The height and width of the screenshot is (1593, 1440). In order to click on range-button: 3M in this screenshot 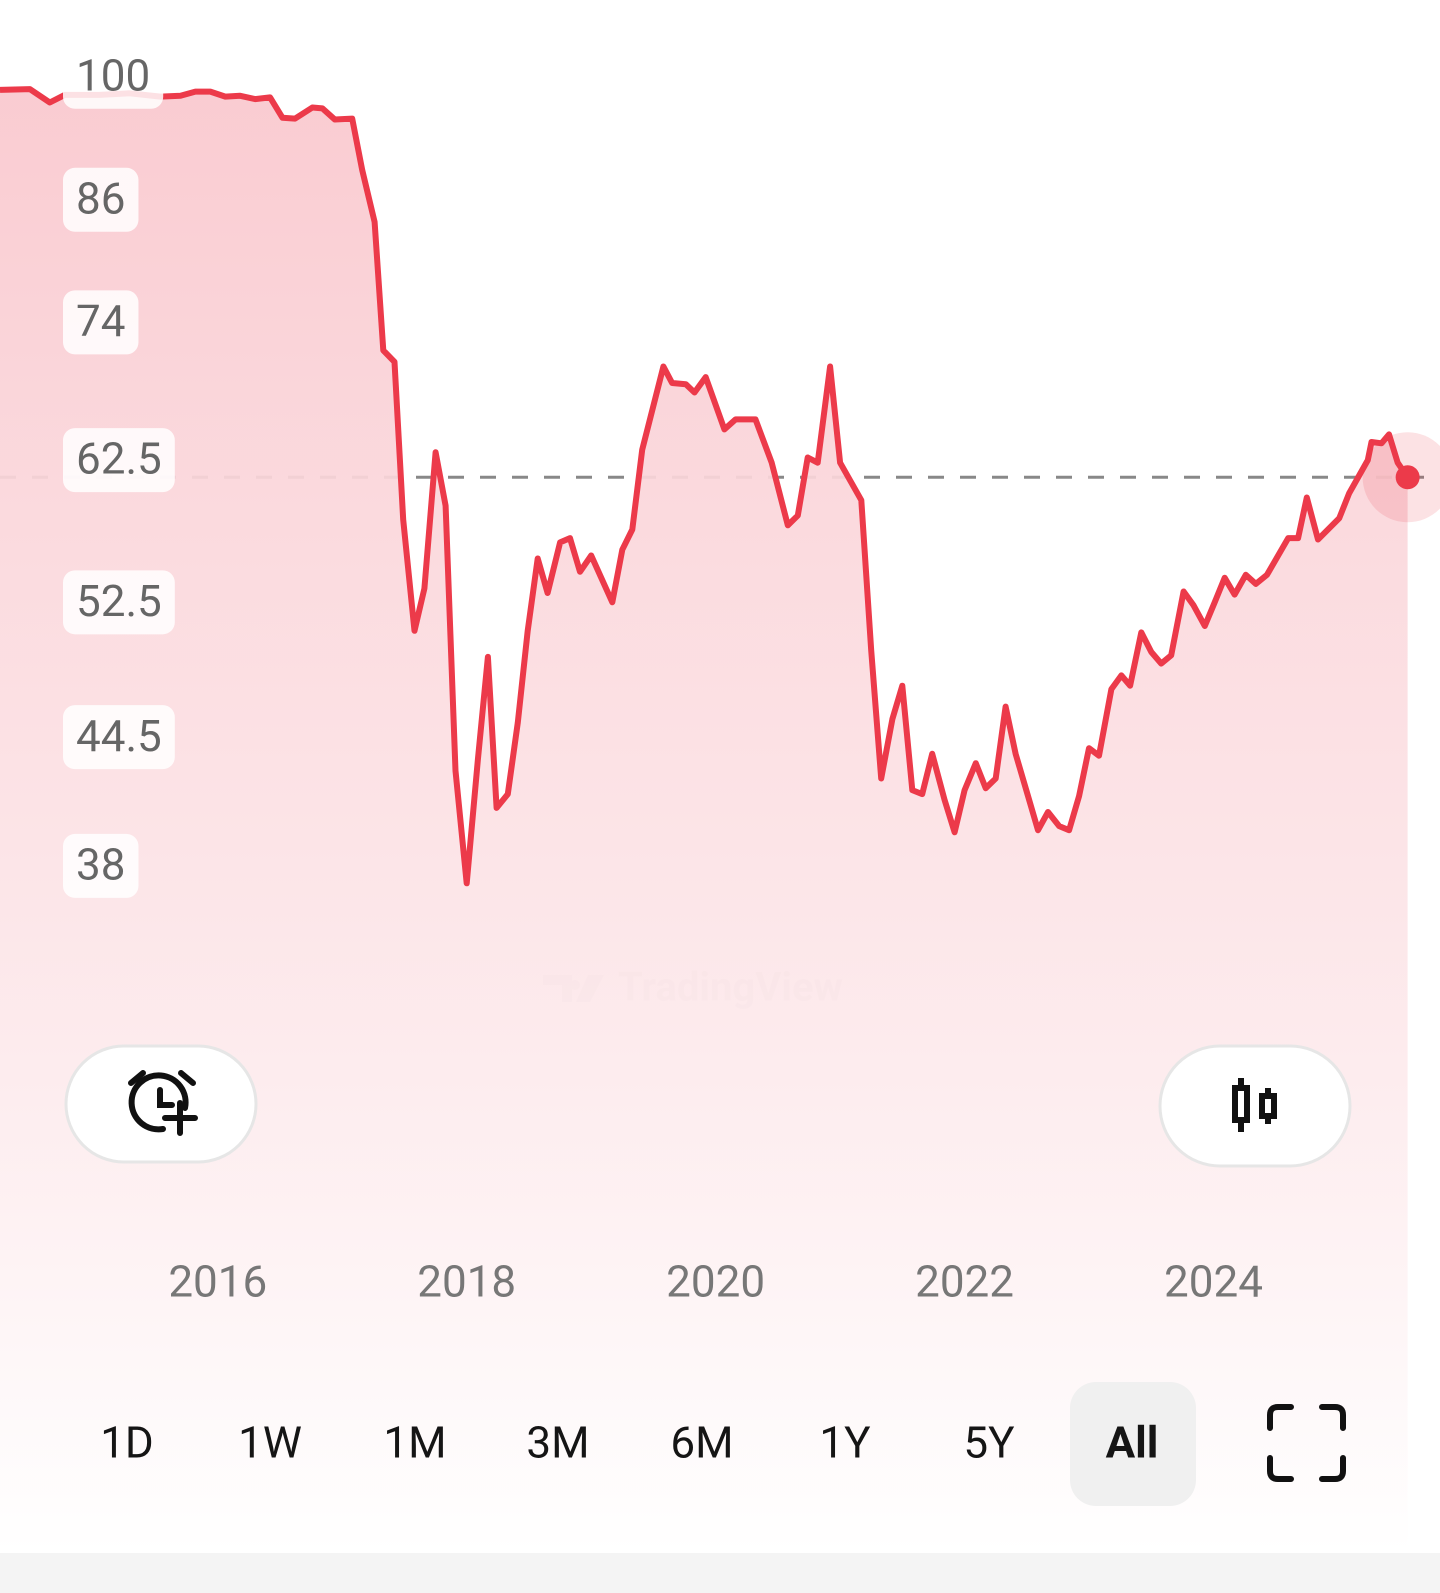, I will do `click(557, 1443)`.